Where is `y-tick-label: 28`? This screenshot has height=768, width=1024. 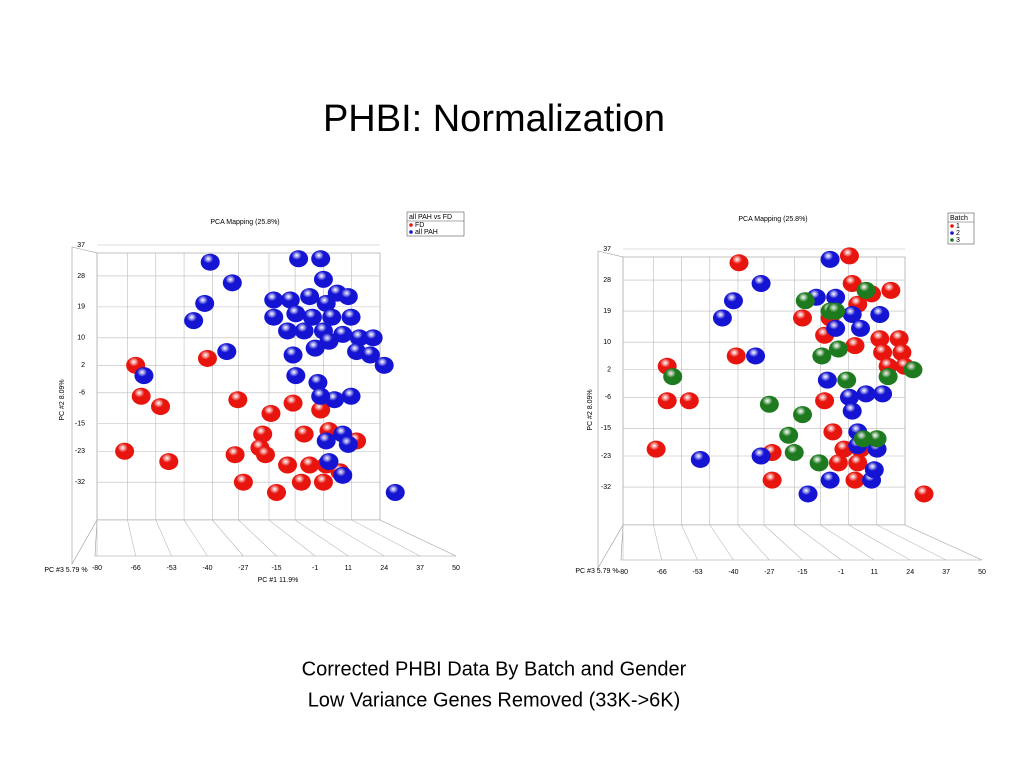 y-tick-label: 28 is located at coordinates (81, 276).